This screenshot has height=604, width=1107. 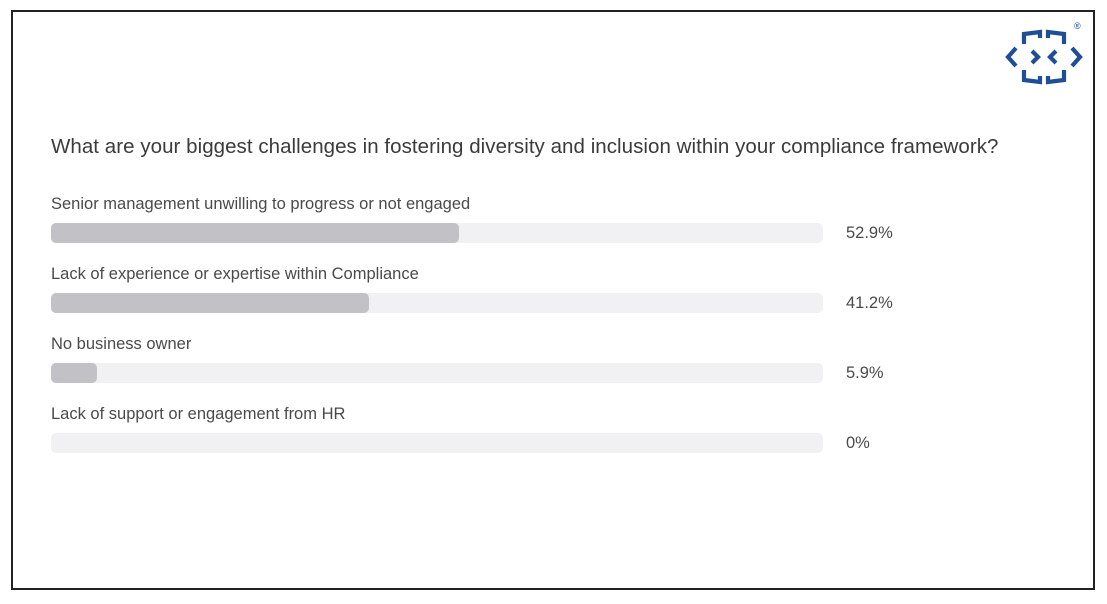 What do you see at coordinates (198, 414) in the screenshot?
I see `option-label: Lack of support or engagement from HR` at bounding box center [198, 414].